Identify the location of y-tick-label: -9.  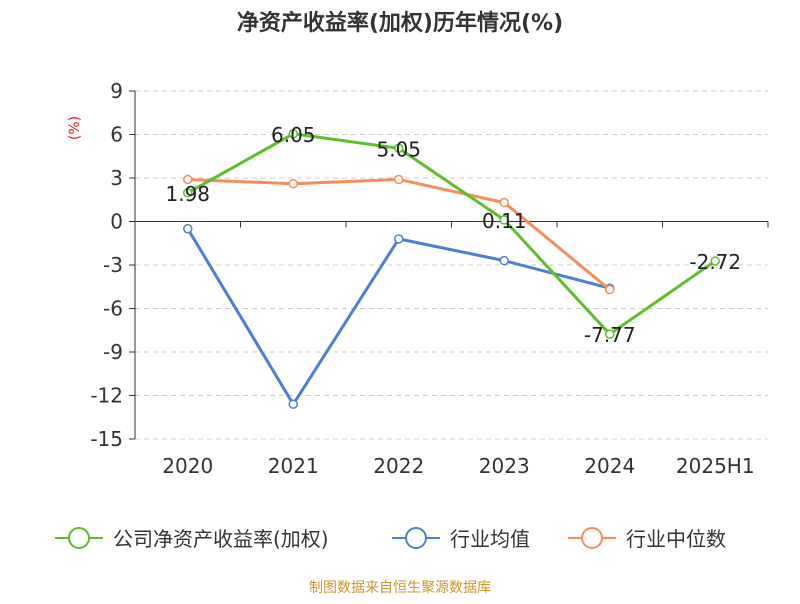
(113, 352).